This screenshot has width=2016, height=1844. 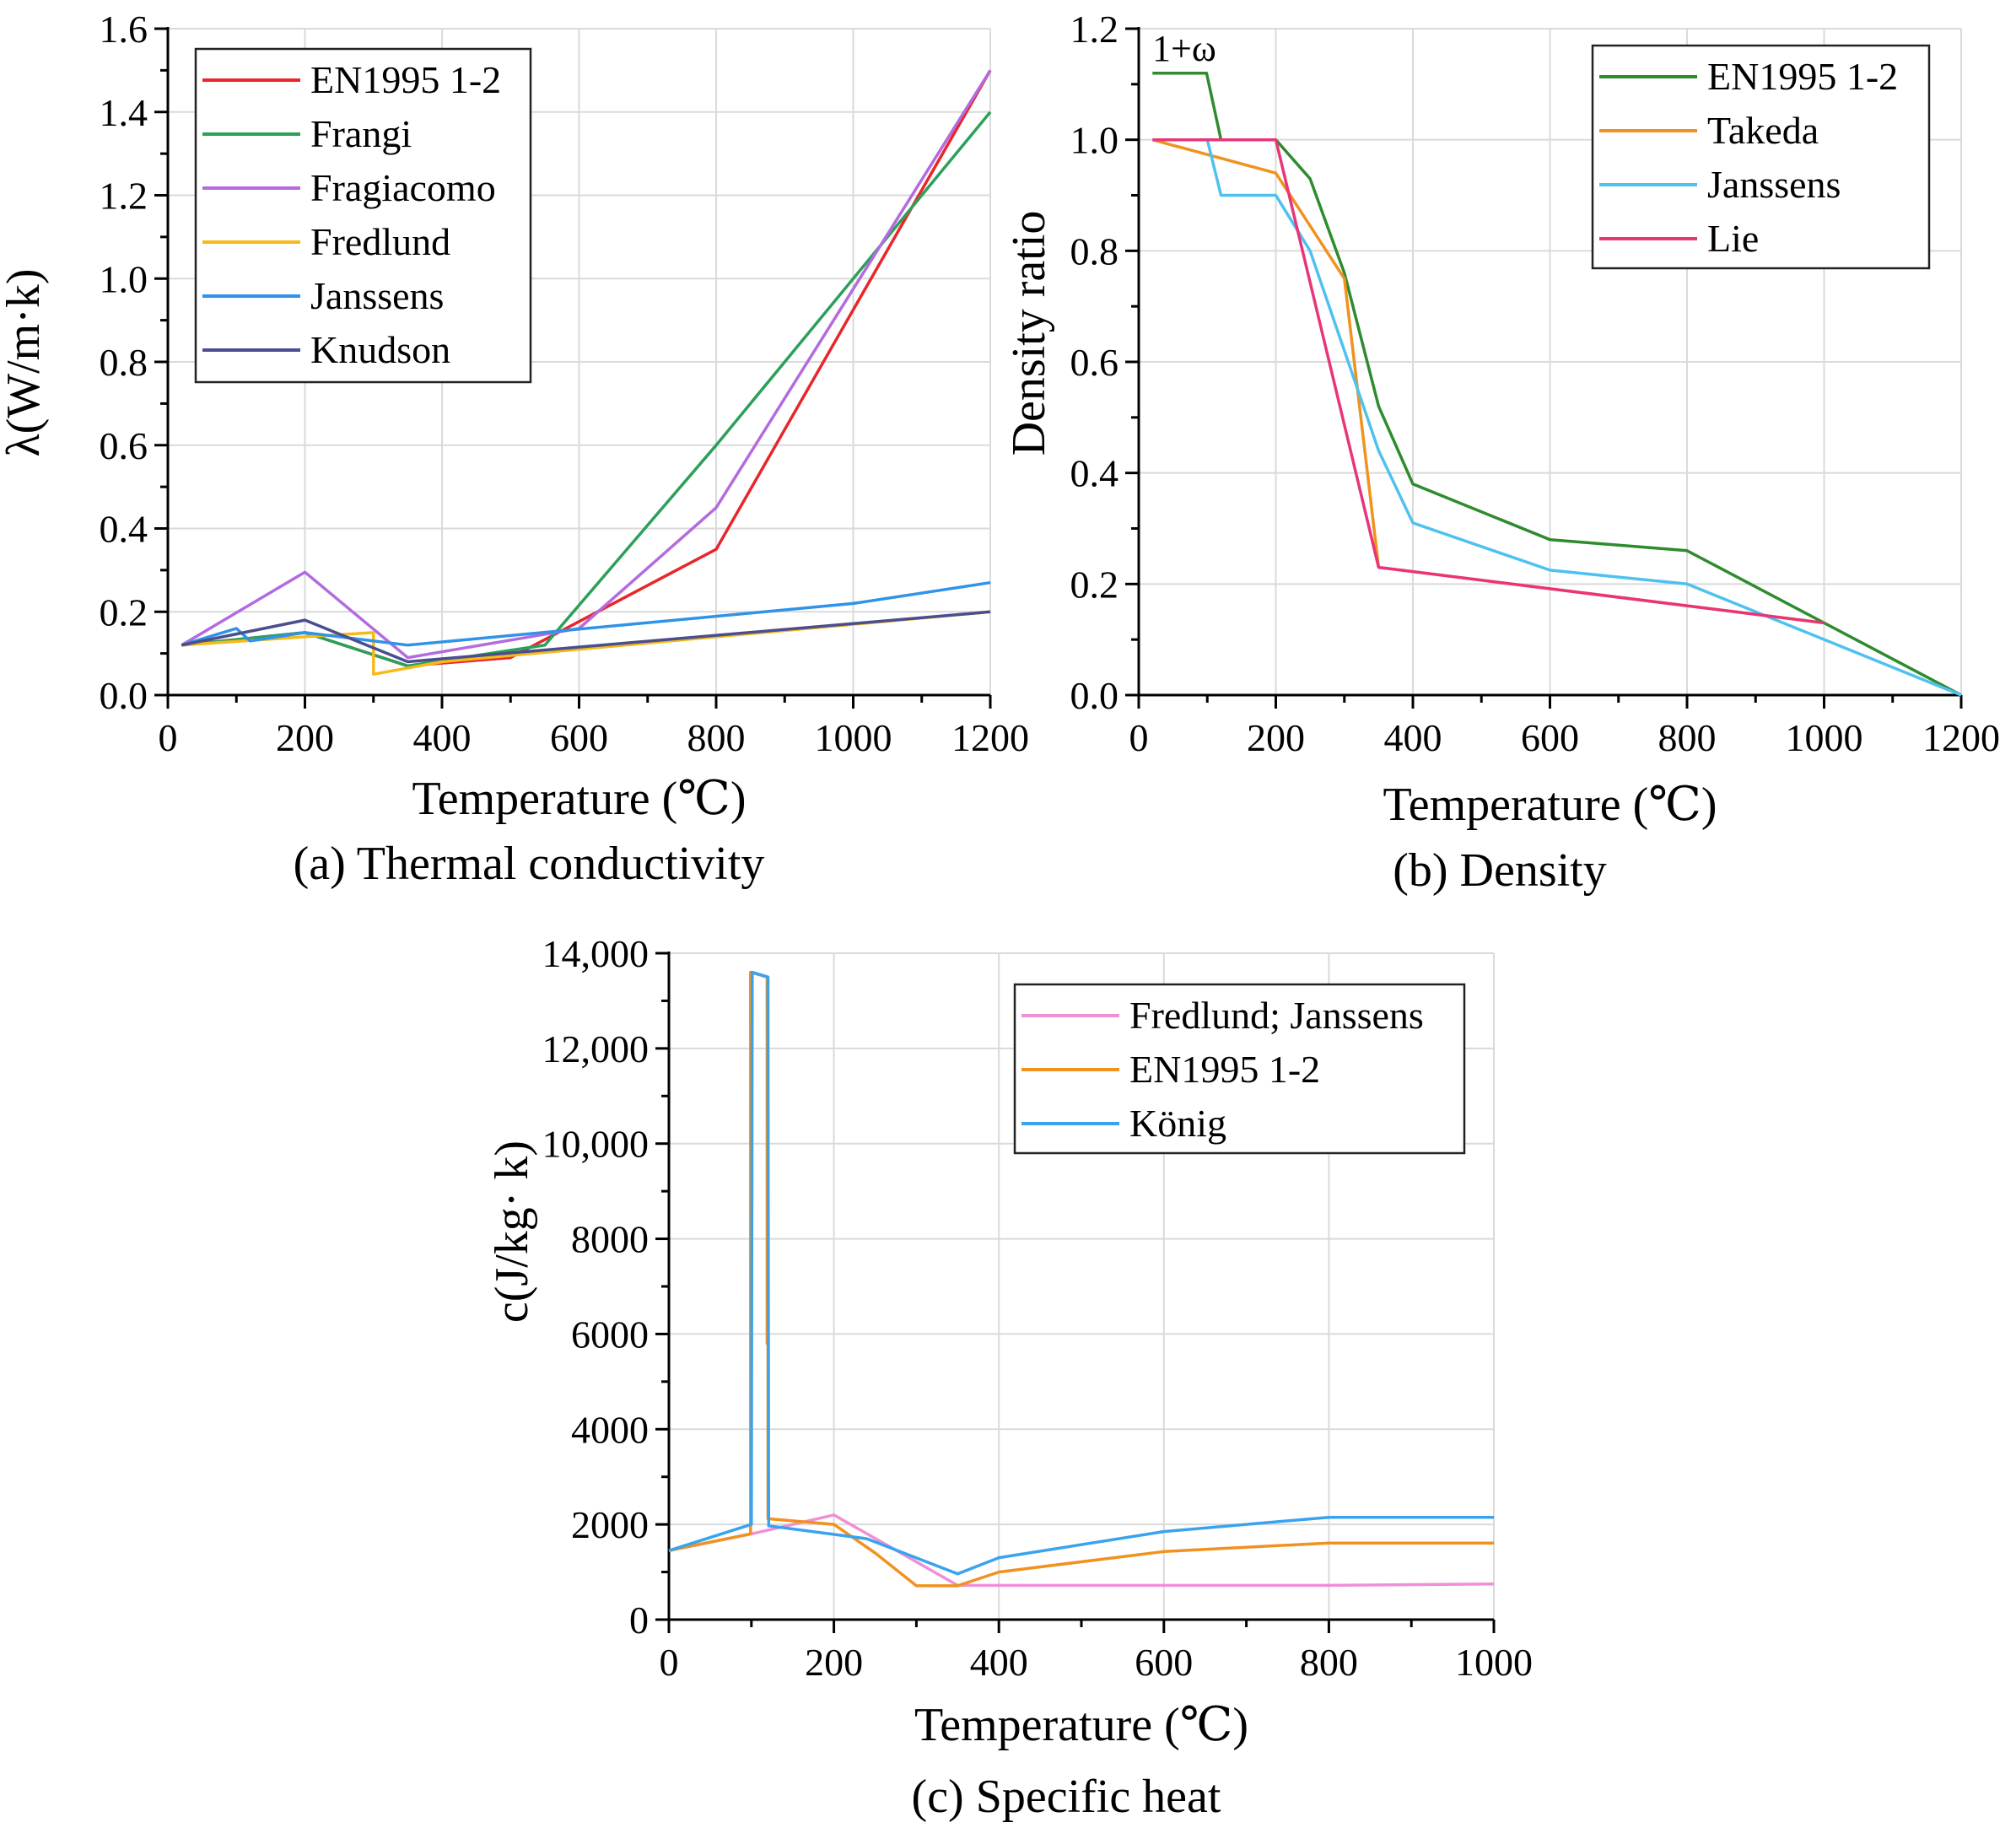 What do you see at coordinates (124, 30) in the screenshot?
I see `y-tick-label: 1.6` at bounding box center [124, 30].